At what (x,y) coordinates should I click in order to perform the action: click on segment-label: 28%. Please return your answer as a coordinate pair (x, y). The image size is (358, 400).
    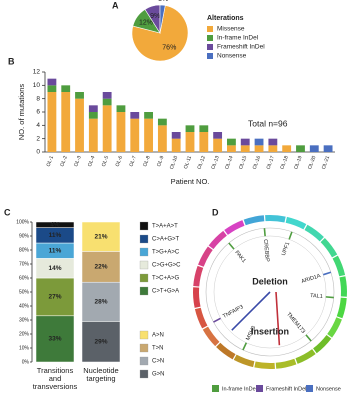
    Looking at the image, I should click on (100, 302).